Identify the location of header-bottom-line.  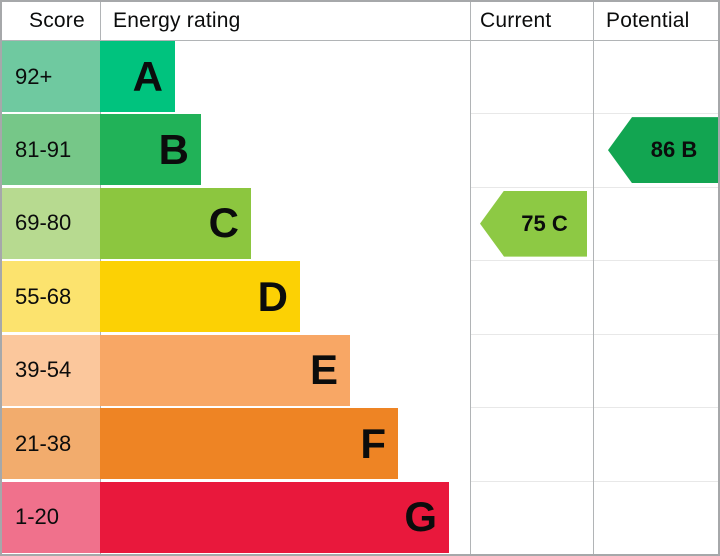
(360, 40).